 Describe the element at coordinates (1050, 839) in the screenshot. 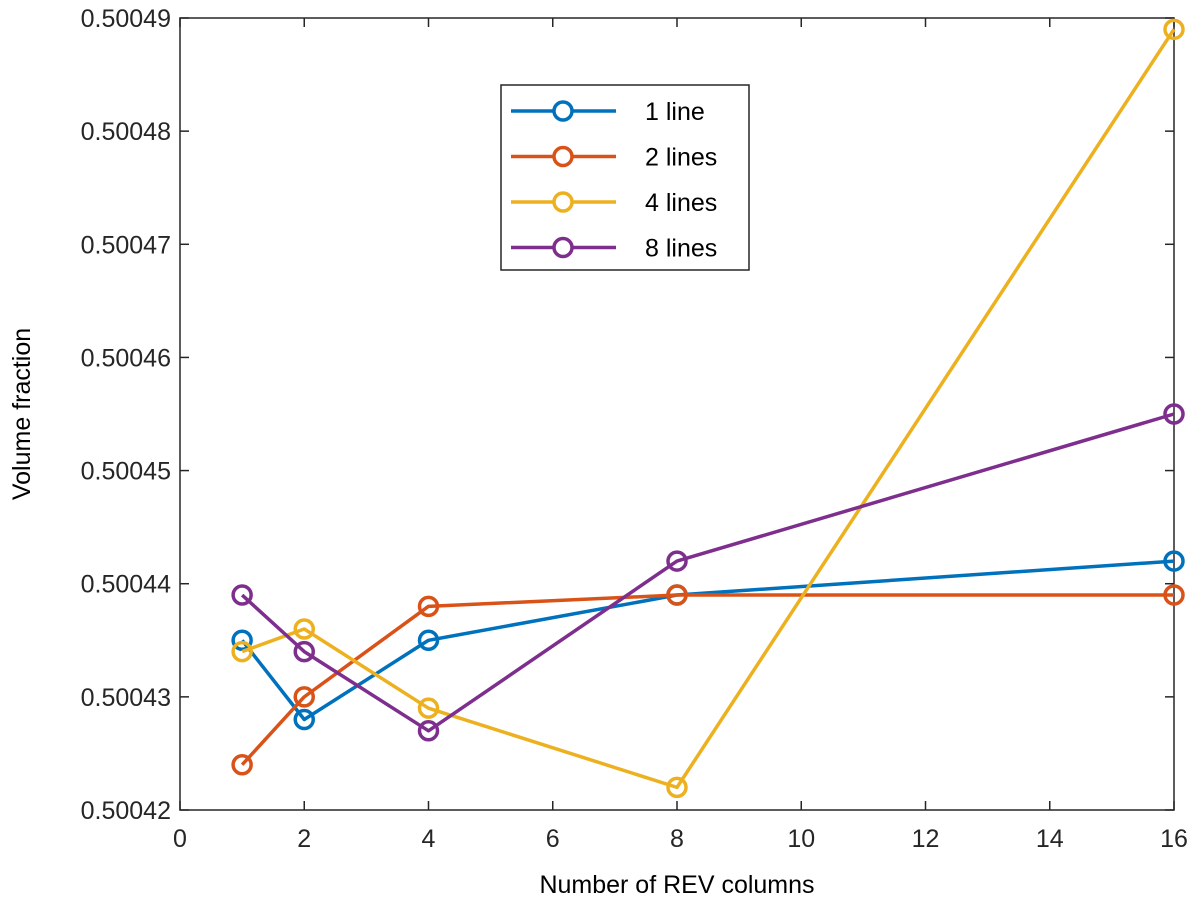

I see `x-tick-label: 14` at that location.